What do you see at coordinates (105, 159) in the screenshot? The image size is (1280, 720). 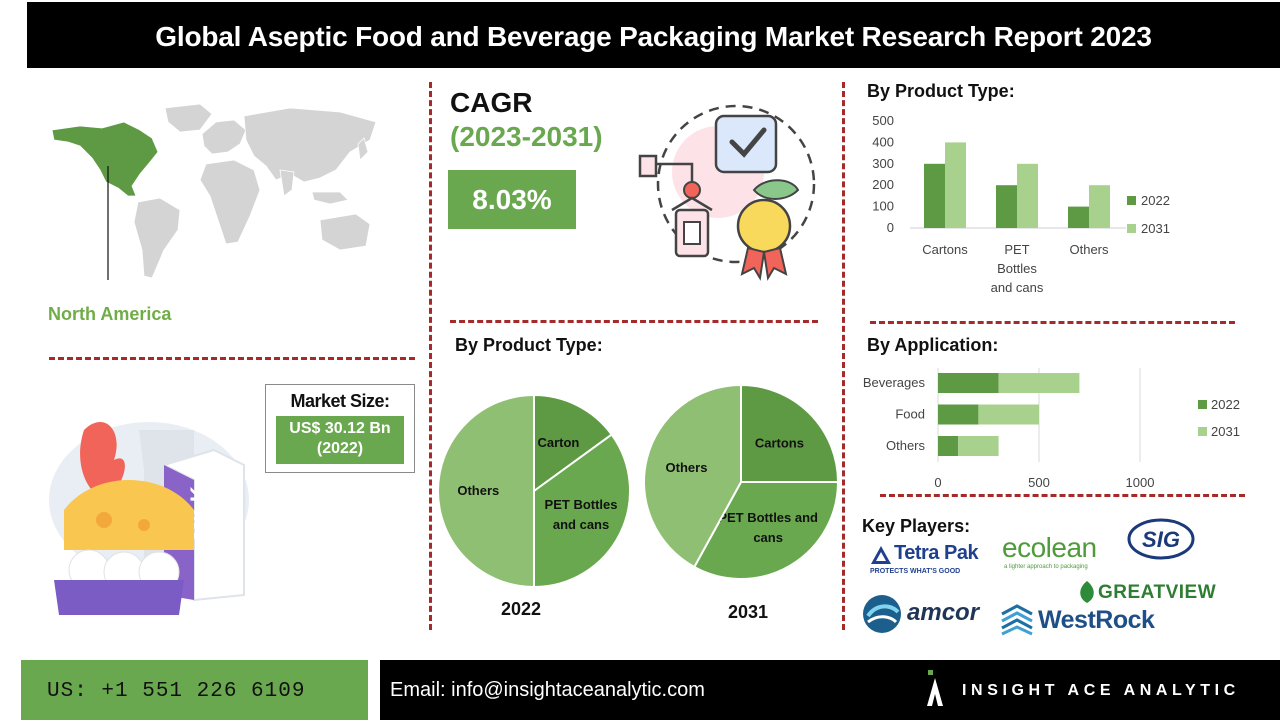 I see `north-america-shape` at bounding box center [105, 159].